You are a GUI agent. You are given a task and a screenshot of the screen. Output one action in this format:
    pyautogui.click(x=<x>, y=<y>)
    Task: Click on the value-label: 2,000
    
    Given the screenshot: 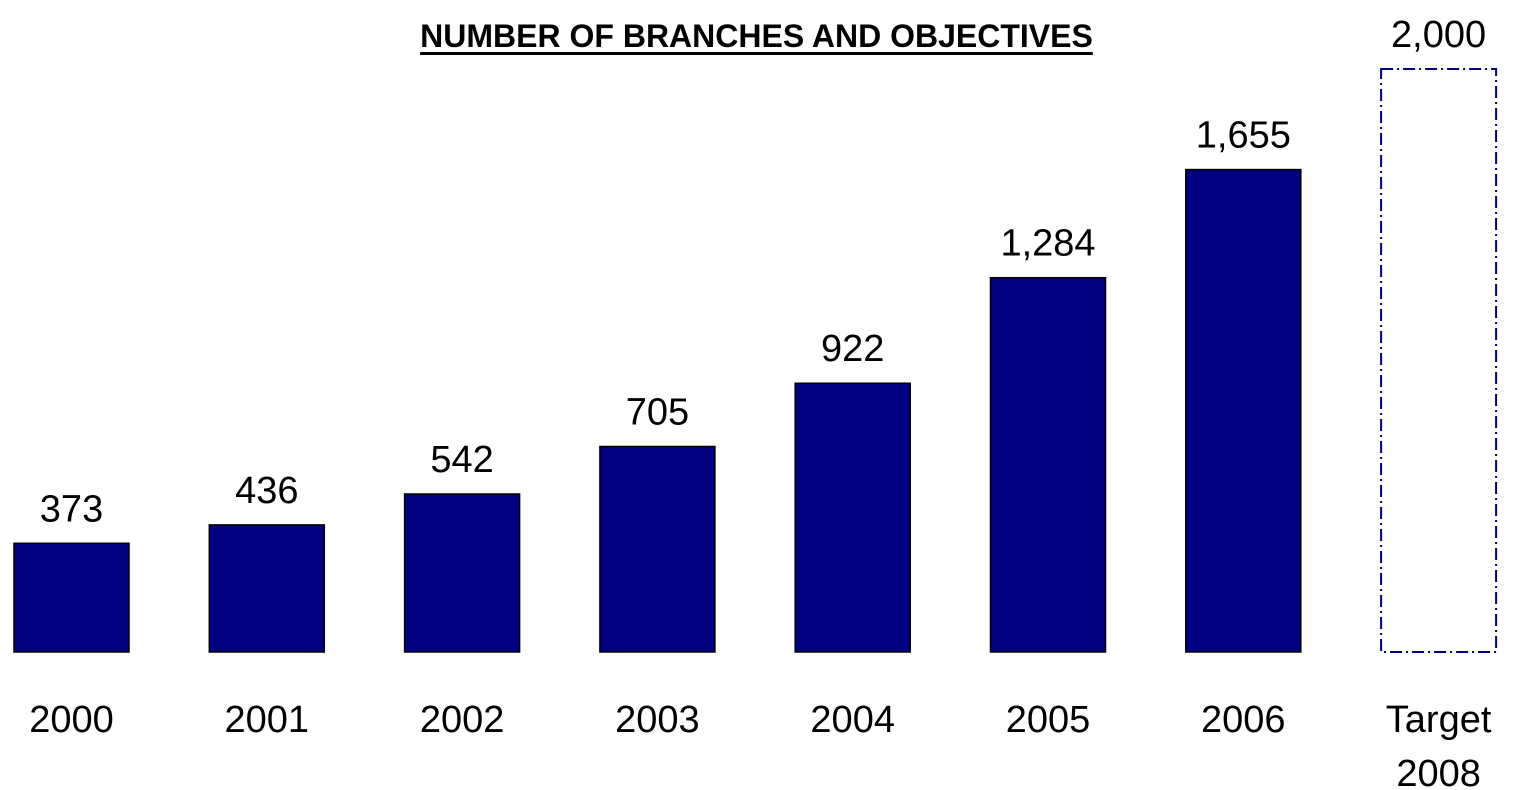 What is the action you would take?
    pyautogui.click(x=1438, y=35)
    